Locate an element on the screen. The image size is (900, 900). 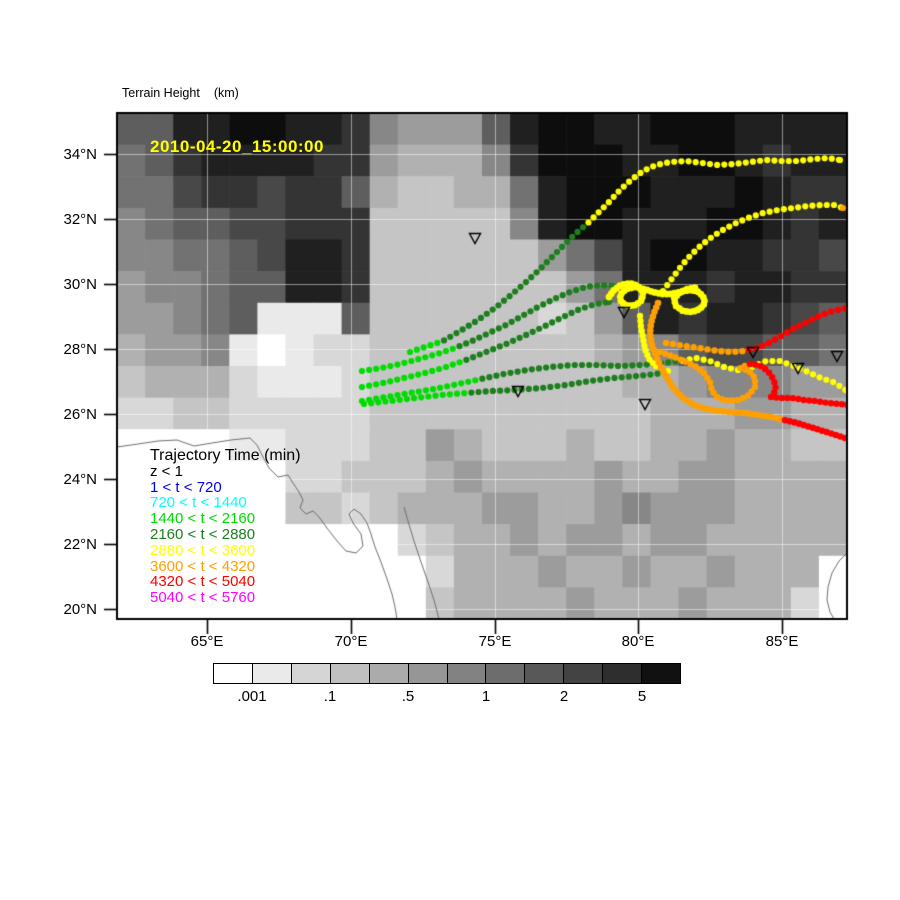
legend-entry-1: 1 < t < 720 is located at coordinates (186, 487).